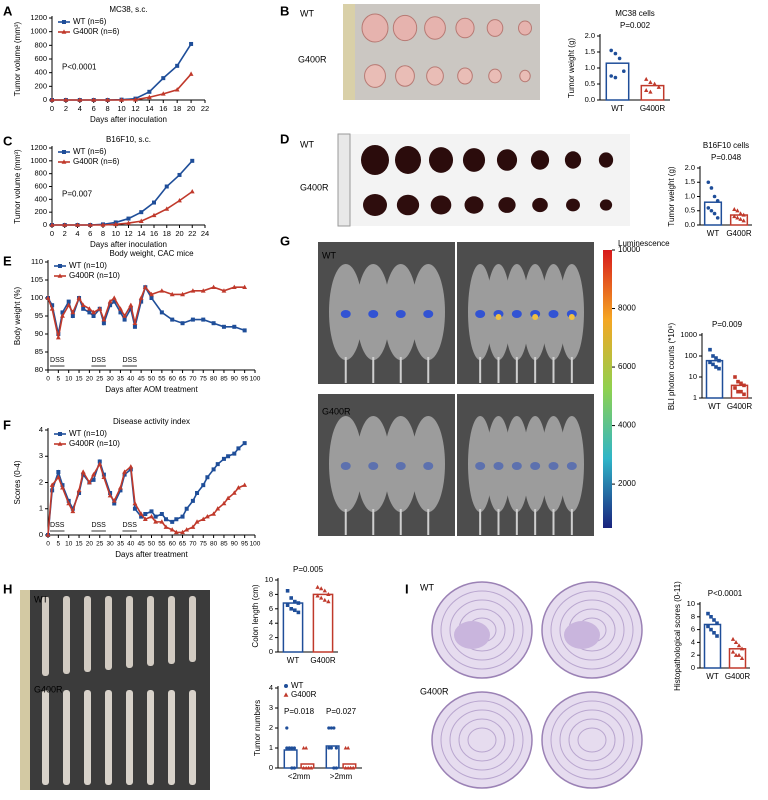 Image resolution: width=768 pixels, height=800 pixels. I want to click on x-tick-label: 35, so click(121, 379).